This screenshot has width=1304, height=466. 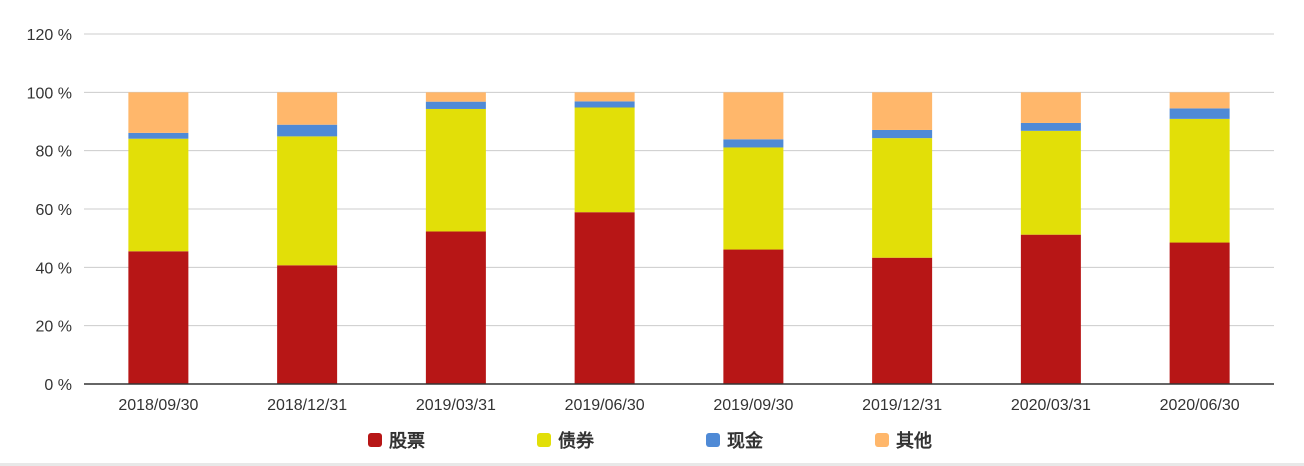 What do you see at coordinates (158, 405) in the screenshot?
I see `x-tick-label: 2018/09/30` at bounding box center [158, 405].